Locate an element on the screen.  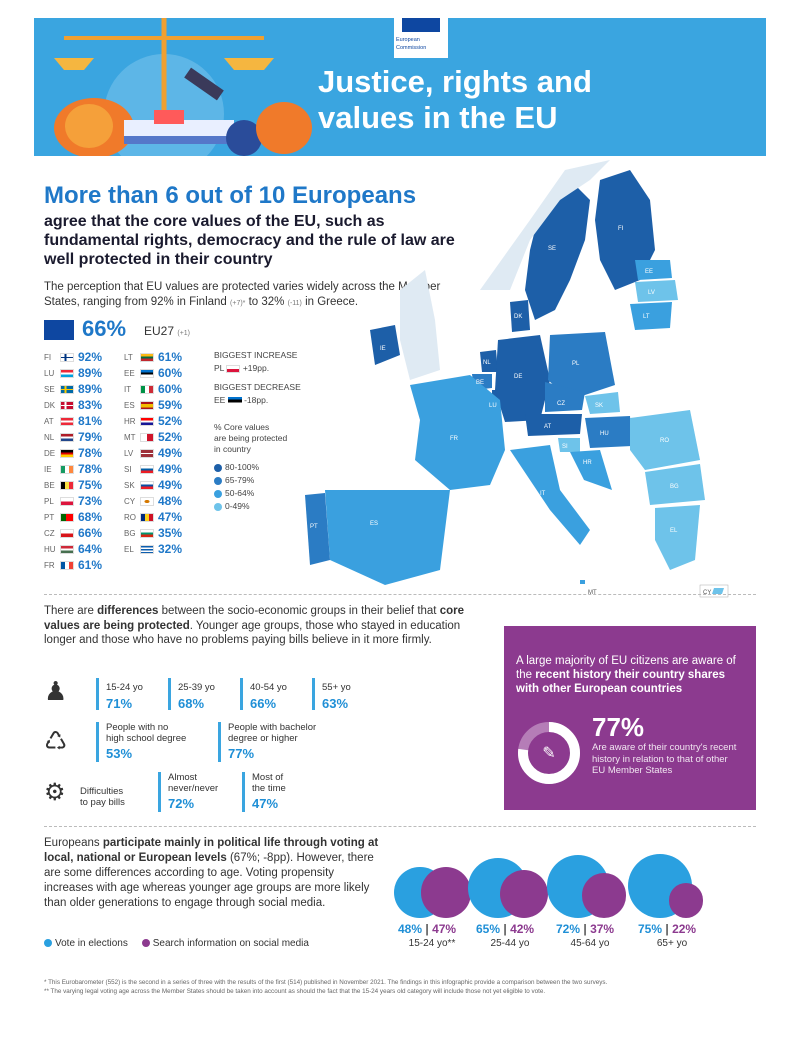
country-value: 32% is located at coordinates (170, 549).